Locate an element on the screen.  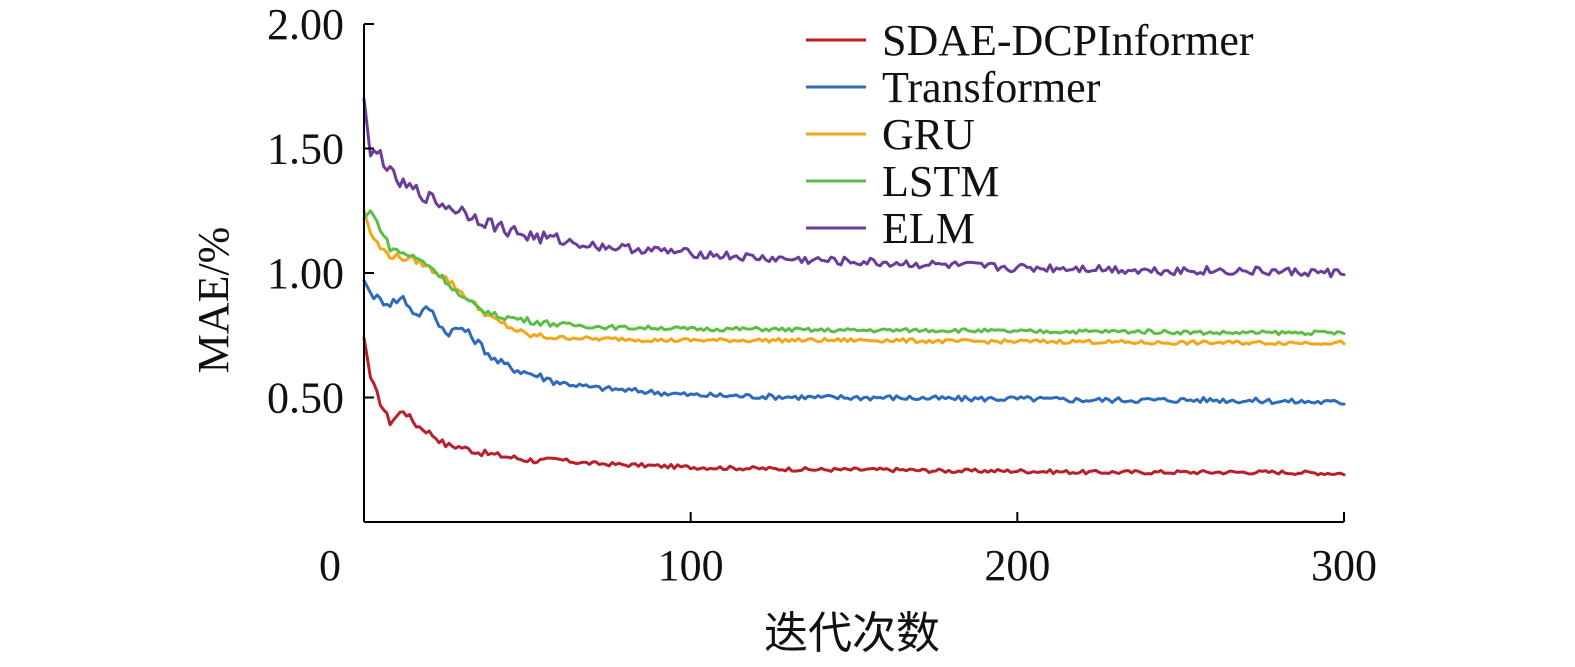
legend-label: Transformer is located at coordinates (991, 87).